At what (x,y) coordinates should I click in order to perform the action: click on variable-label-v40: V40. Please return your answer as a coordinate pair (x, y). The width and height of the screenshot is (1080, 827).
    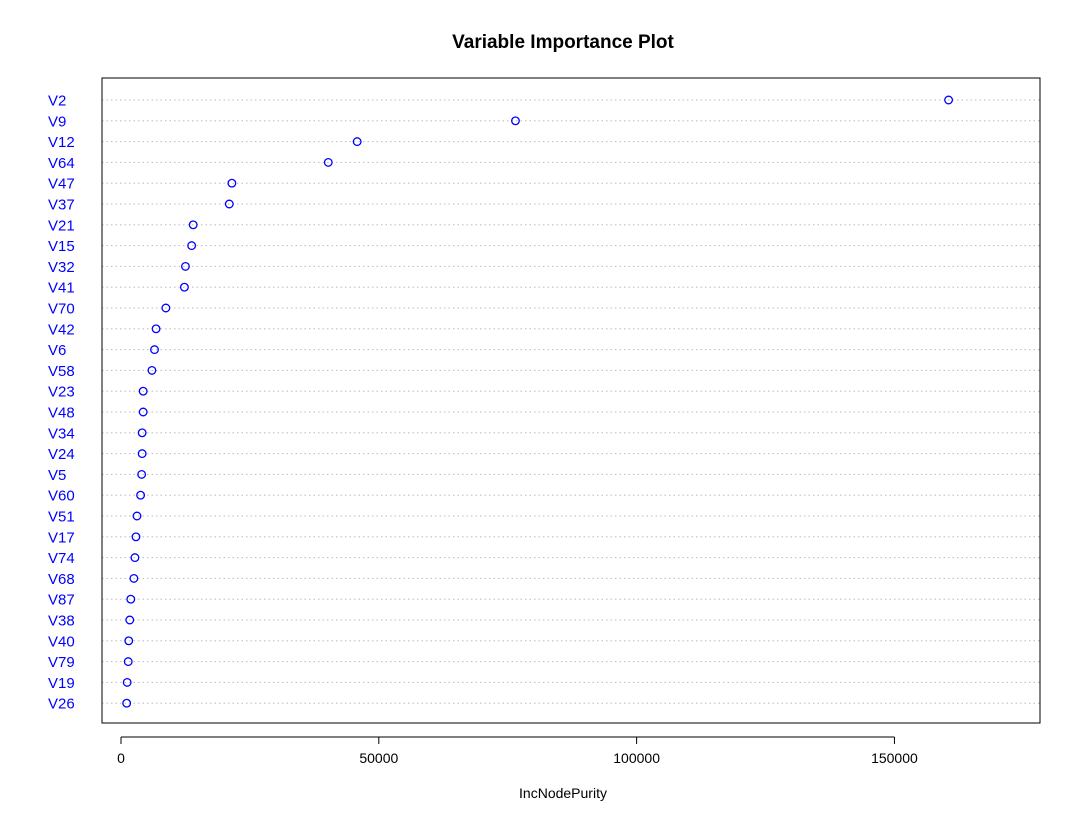
    Looking at the image, I should click on (61, 641).